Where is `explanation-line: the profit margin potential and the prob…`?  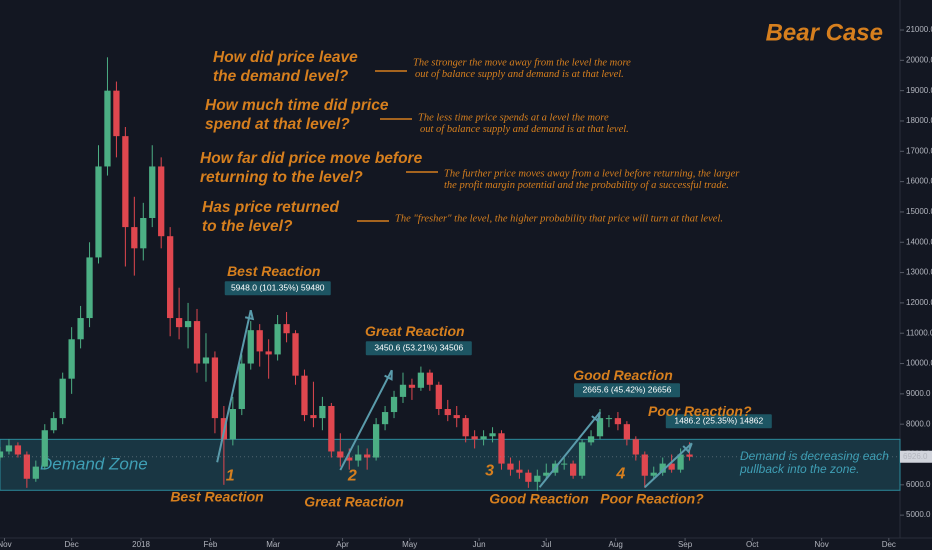
explanation-line: the profit margin potential and the prob… is located at coordinates (586, 185).